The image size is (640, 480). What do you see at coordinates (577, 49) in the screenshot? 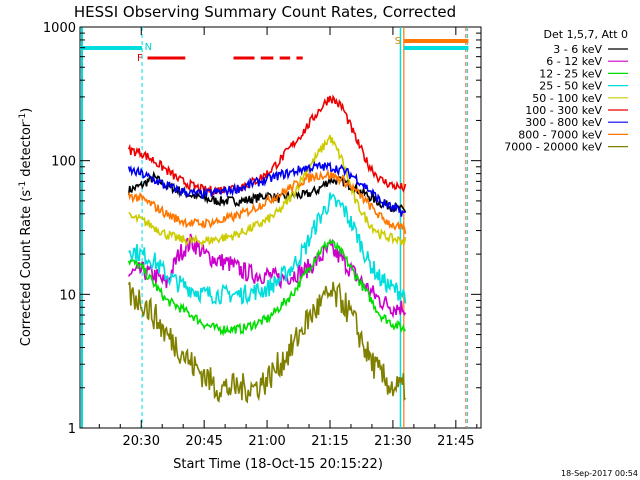
I see `legend-label: 3 - 6 keV` at bounding box center [577, 49].